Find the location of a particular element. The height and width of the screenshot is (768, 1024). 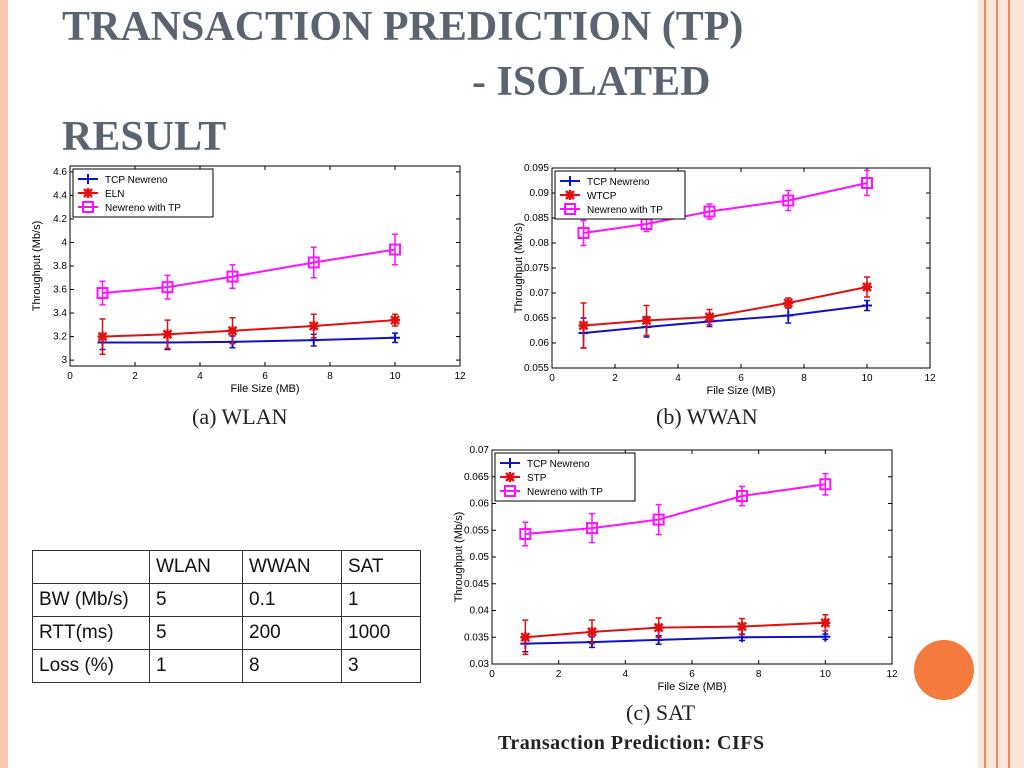

table-row-label: BW (Mb/s) is located at coordinates (91, 600).